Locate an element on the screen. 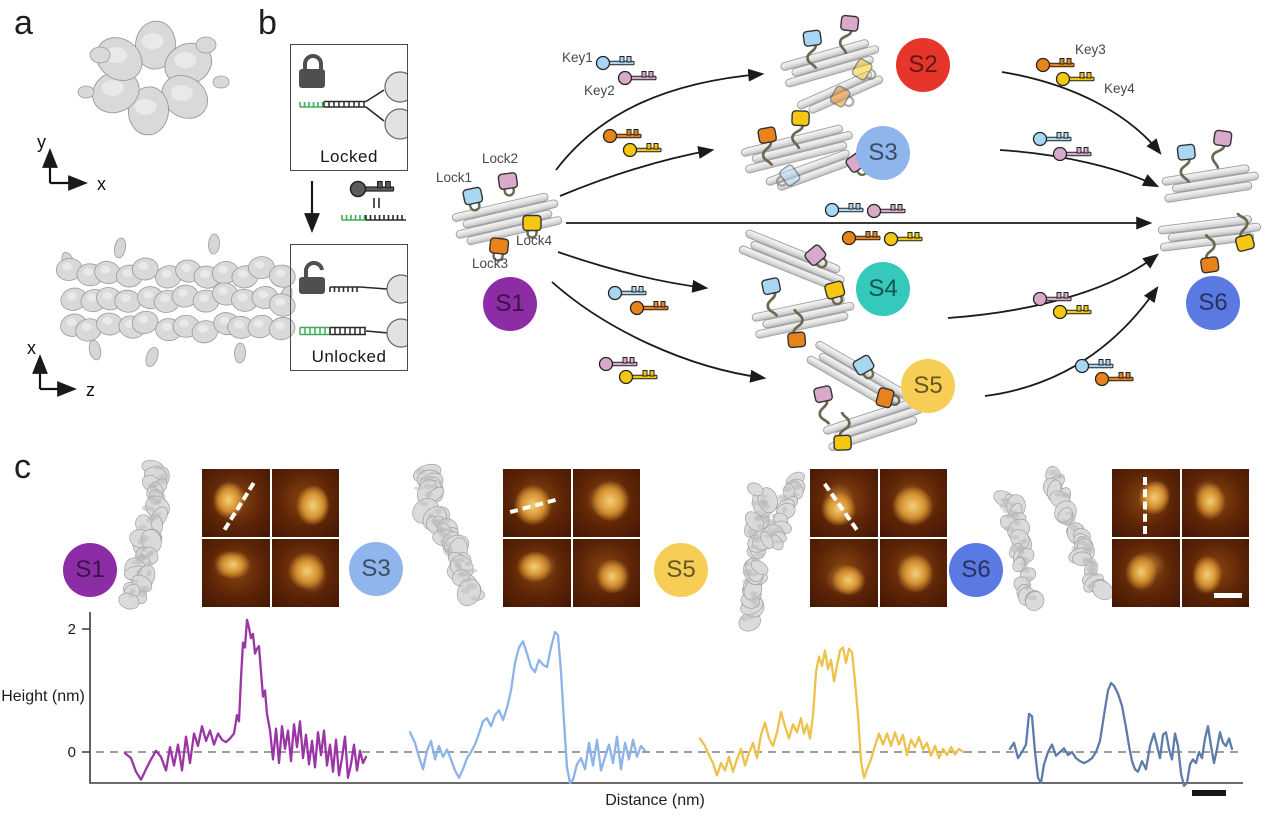 Image resolution: width=1268 pixels, height=818 pixels. afm-image-grid-S5 is located at coordinates (878, 538).